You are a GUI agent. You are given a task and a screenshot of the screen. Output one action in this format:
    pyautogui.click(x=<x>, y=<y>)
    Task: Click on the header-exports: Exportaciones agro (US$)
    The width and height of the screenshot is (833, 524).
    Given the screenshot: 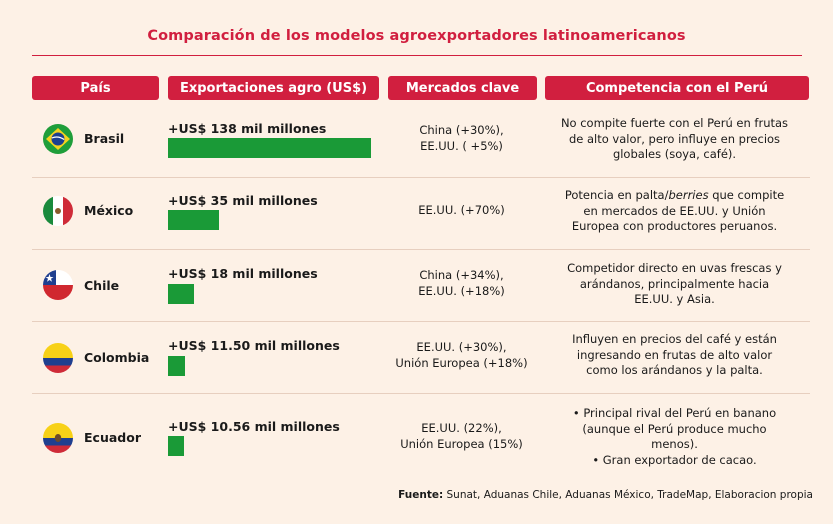 What is the action you would take?
    pyautogui.click(x=273, y=88)
    